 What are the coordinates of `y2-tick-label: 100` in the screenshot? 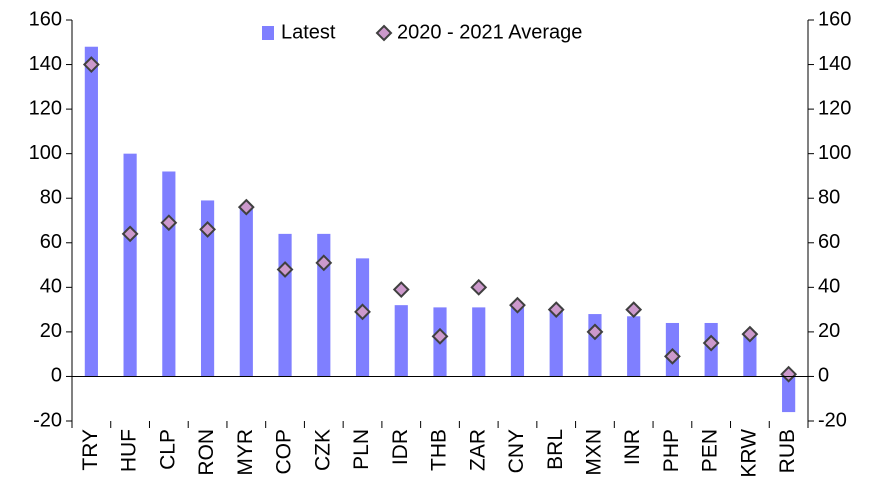 It's located at (834, 153).